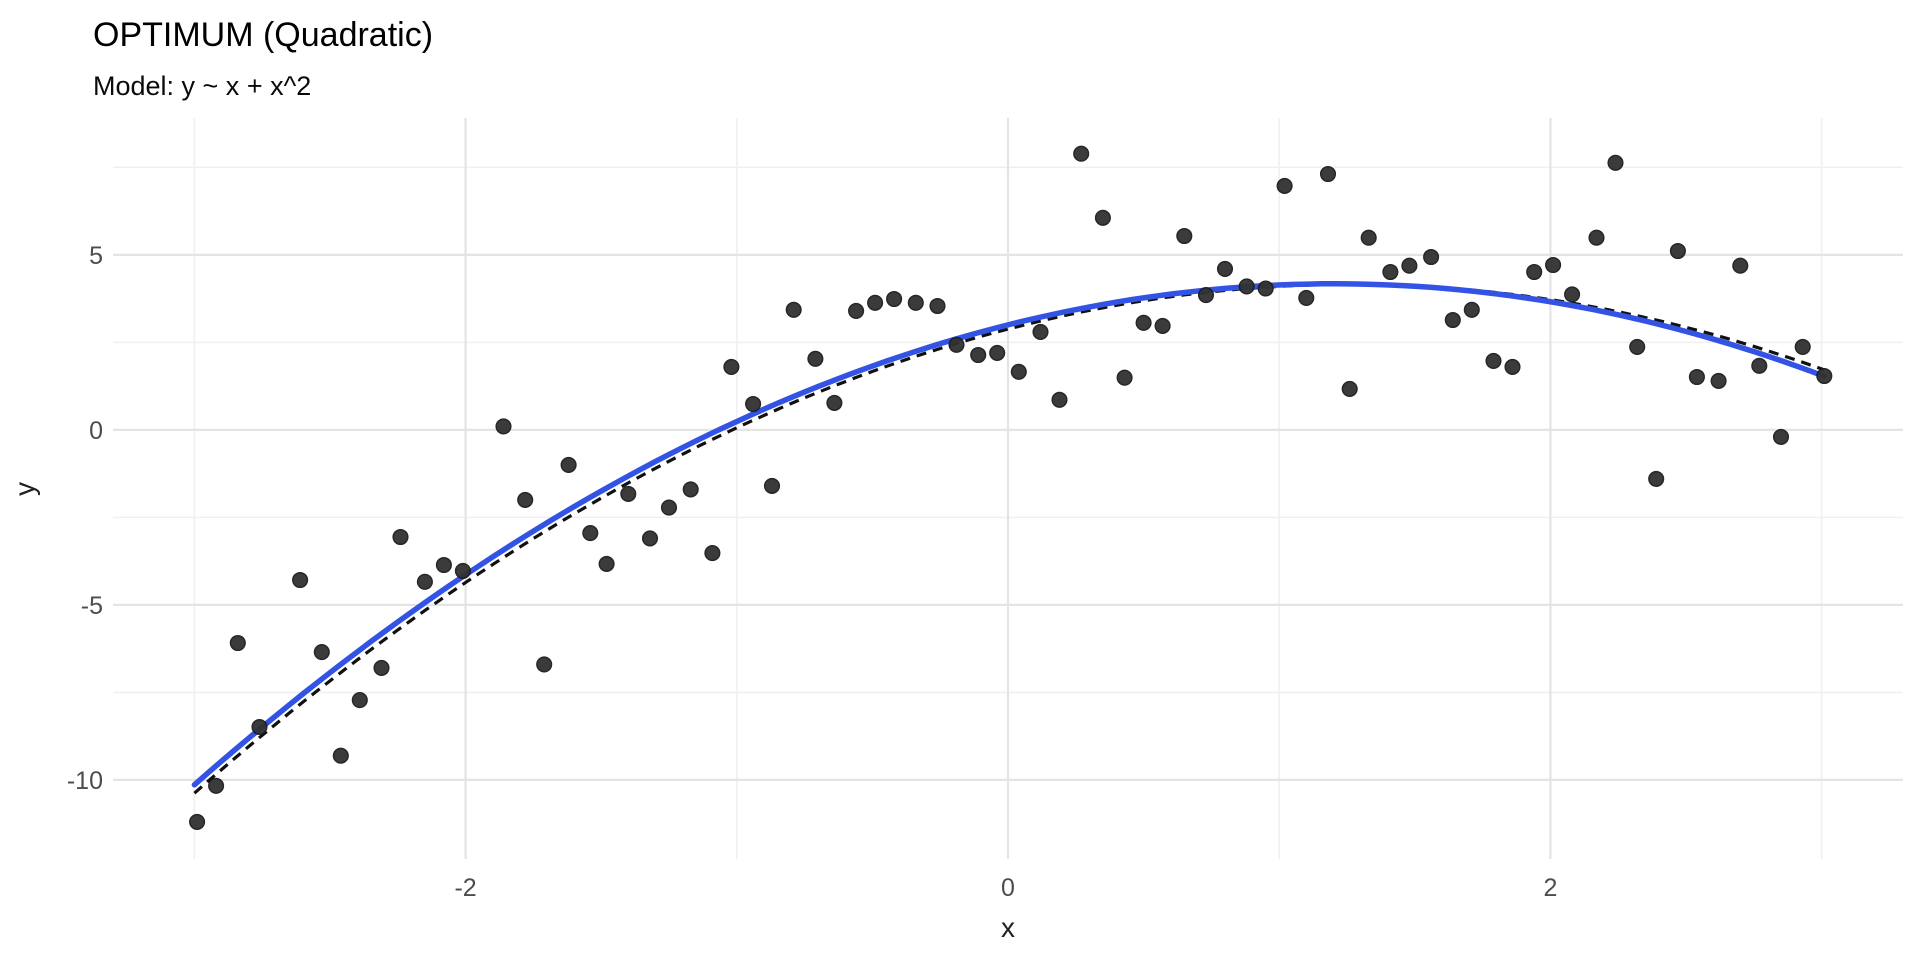 This screenshot has width=1920, height=960. Describe the element at coordinates (96, 431) in the screenshot. I see `y-tick-label: 0` at that location.